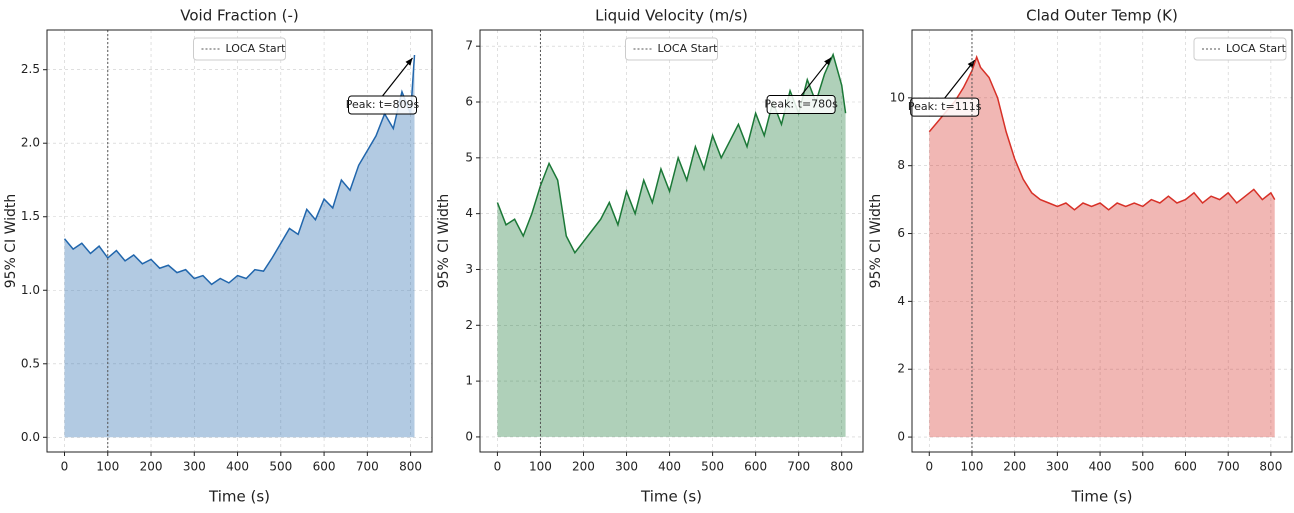  What do you see at coordinates (30, 363) in the screenshot?
I see `y-tick-label: 0.5` at bounding box center [30, 363].